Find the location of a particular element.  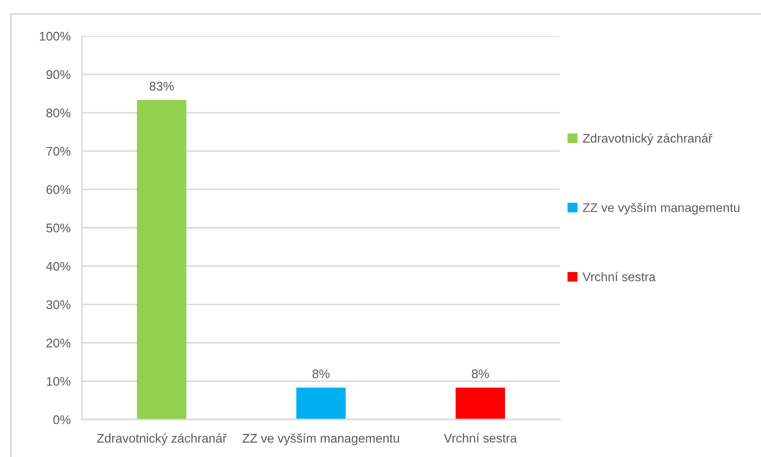

legend-label: Zdravotnický záchranář is located at coordinates (647, 139).